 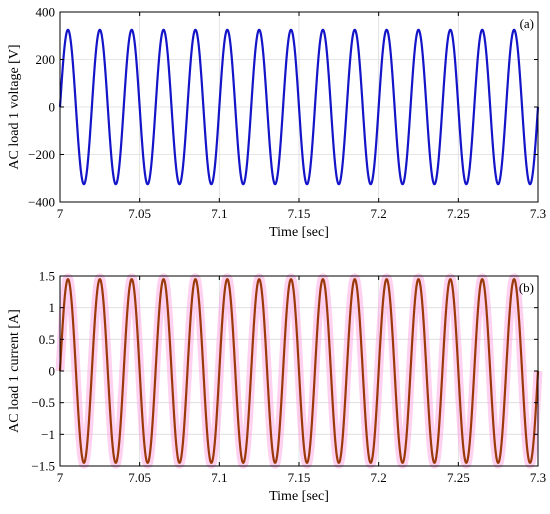 What do you see at coordinates (527, 23) in the screenshot?
I see `panel-label: (a)` at bounding box center [527, 23].